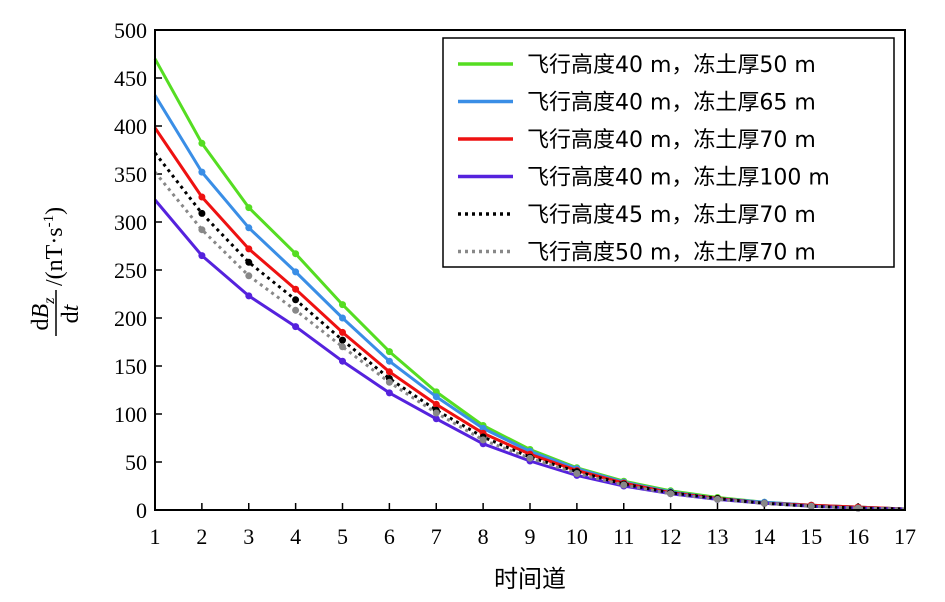 This screenshot has height=602, width=945. I want to click on x-tick-label: 1, so click(155, 536).